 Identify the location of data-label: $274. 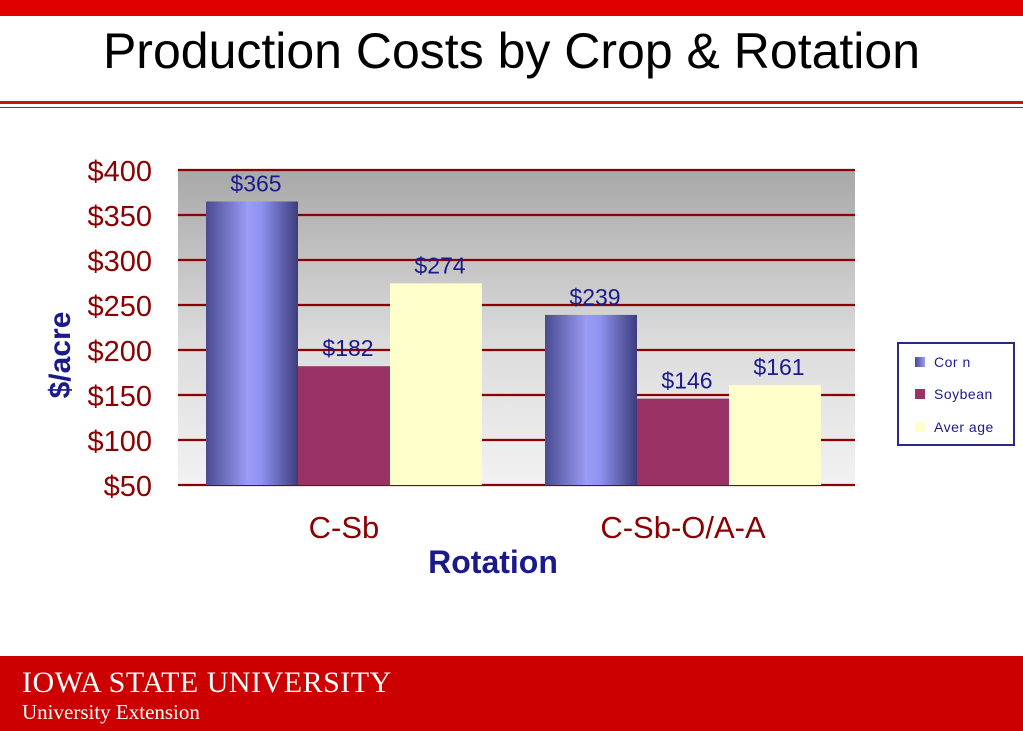
(439, 265).